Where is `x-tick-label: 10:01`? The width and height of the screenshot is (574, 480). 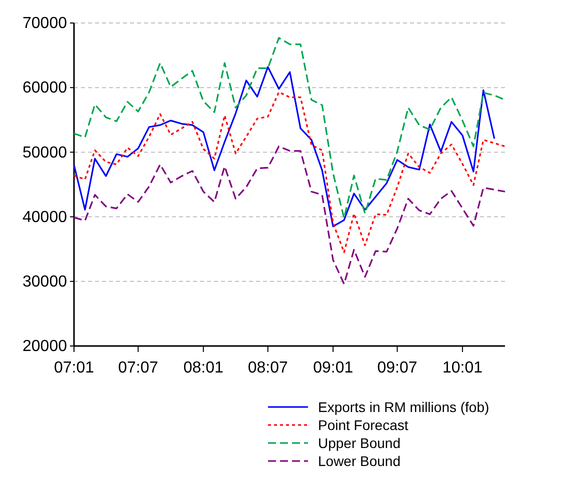 x-tick-label: 10:01 is located at coordinates (462, 368).